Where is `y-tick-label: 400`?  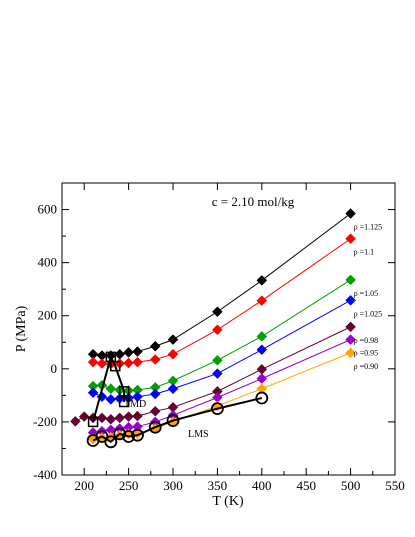 y-tick-label: 400 is located at coordinates (48, 262).